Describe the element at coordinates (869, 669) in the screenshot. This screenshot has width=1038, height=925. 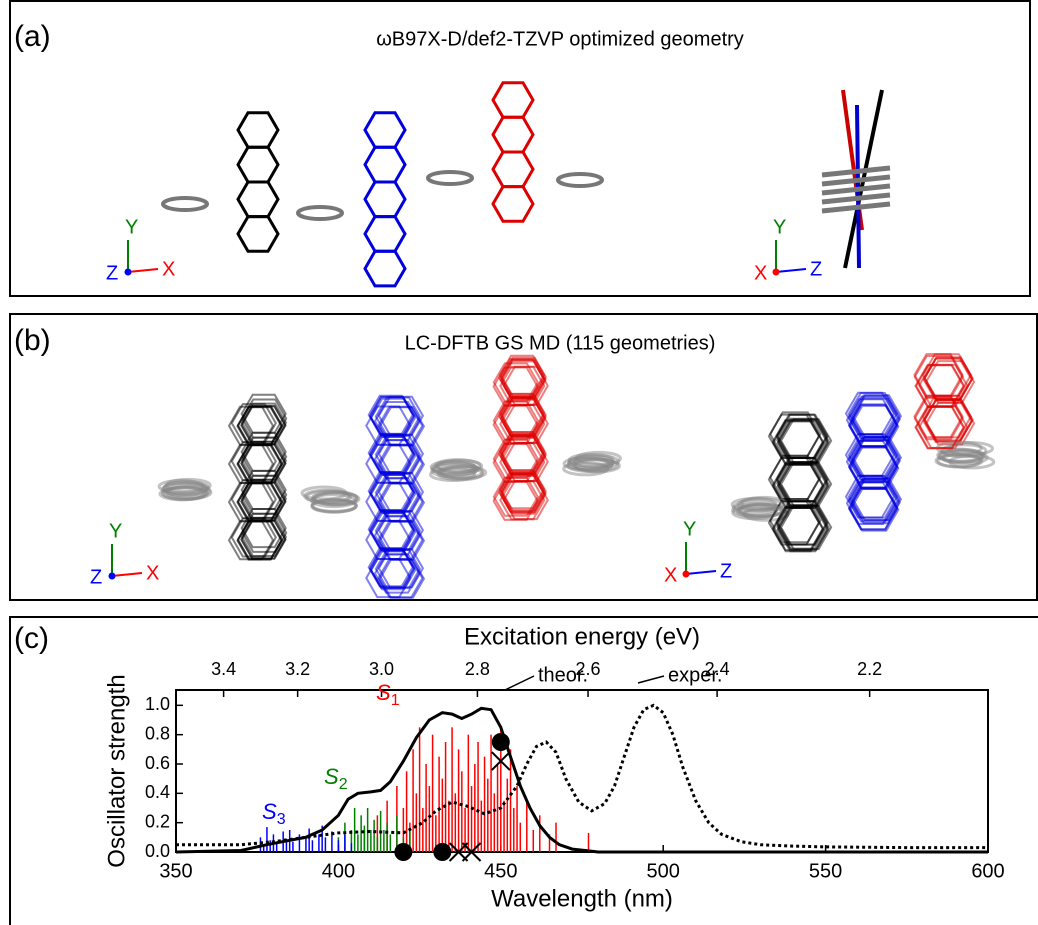
I see `x2-tick-label: 2.2` at that location.